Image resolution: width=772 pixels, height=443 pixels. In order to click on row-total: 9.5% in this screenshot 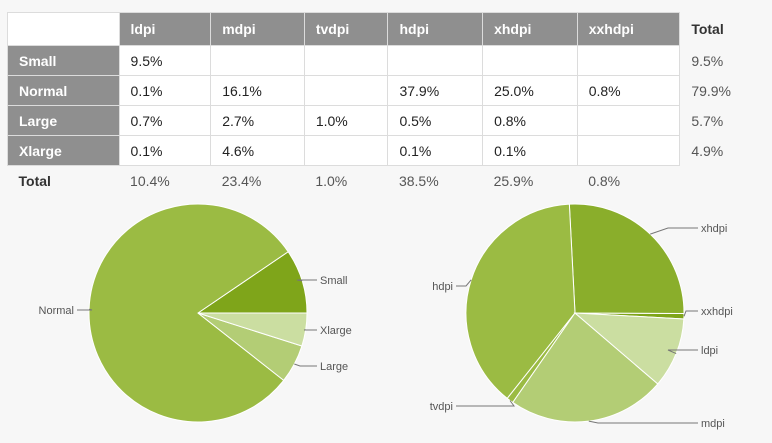, I will do `click(707, 60)`.